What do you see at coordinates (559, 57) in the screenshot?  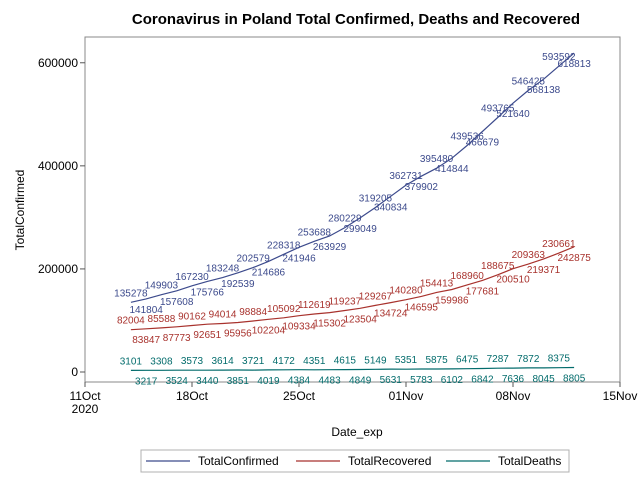 I see `data-label: 593592` at bounding box center [559, 57].